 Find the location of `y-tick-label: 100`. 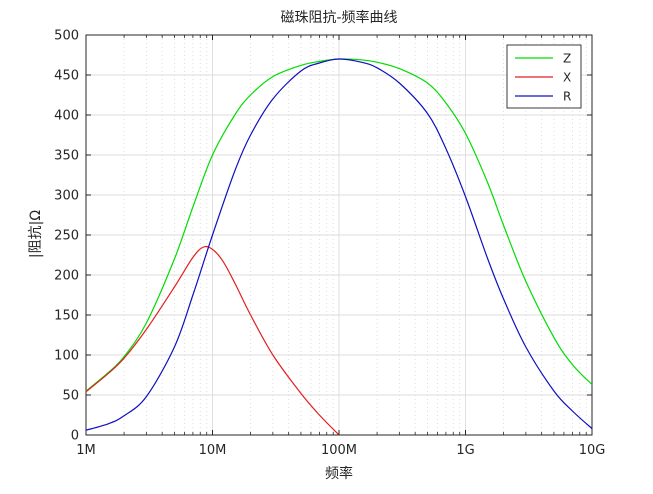

y-tick-label: 100 is located at coordinates (66, 356).